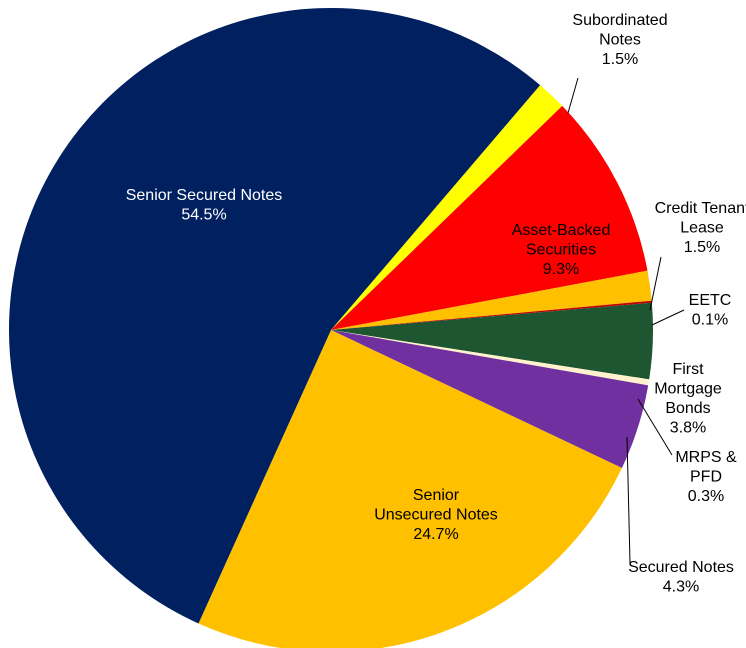  I want to click on slice-percent: 54.5%, so click(203, 215).